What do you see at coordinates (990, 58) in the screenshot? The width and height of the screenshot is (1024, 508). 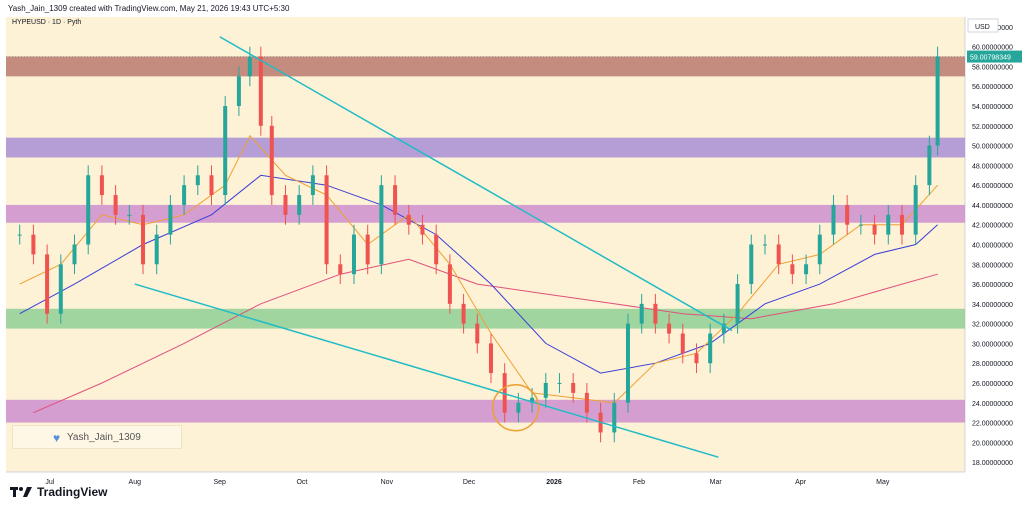 I see `last-price-label: 59.00798349` at bounding box center [990, 58].